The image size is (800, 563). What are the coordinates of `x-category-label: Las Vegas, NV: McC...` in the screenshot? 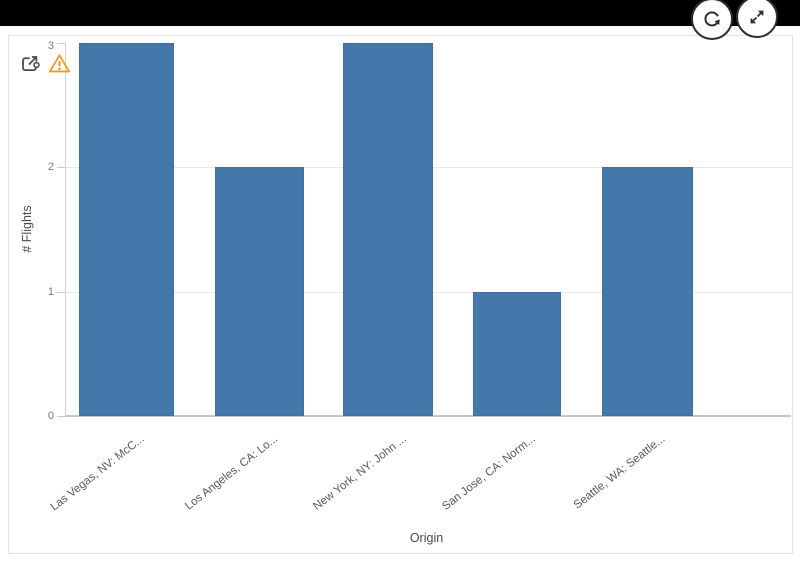 It's located at (97, 473).